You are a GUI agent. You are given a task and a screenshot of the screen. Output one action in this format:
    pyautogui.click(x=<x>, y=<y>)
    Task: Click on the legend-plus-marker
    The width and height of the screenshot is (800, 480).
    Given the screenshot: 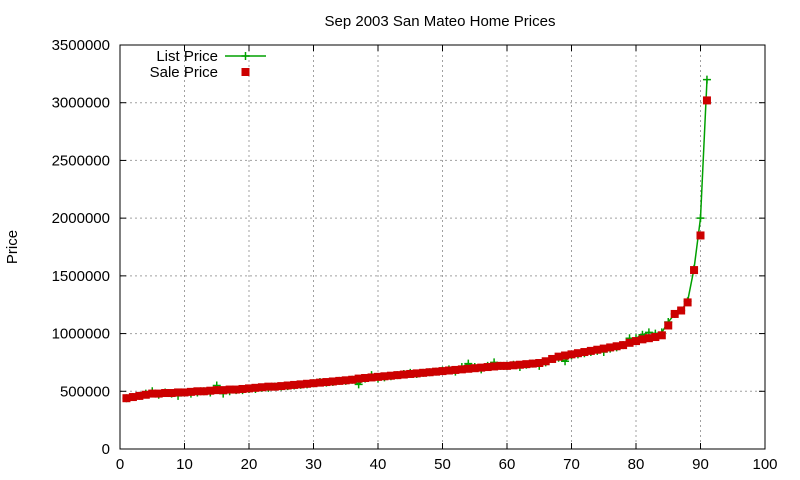 What is the action you would take?
    pyautogui.click(x=245, y=56)
    